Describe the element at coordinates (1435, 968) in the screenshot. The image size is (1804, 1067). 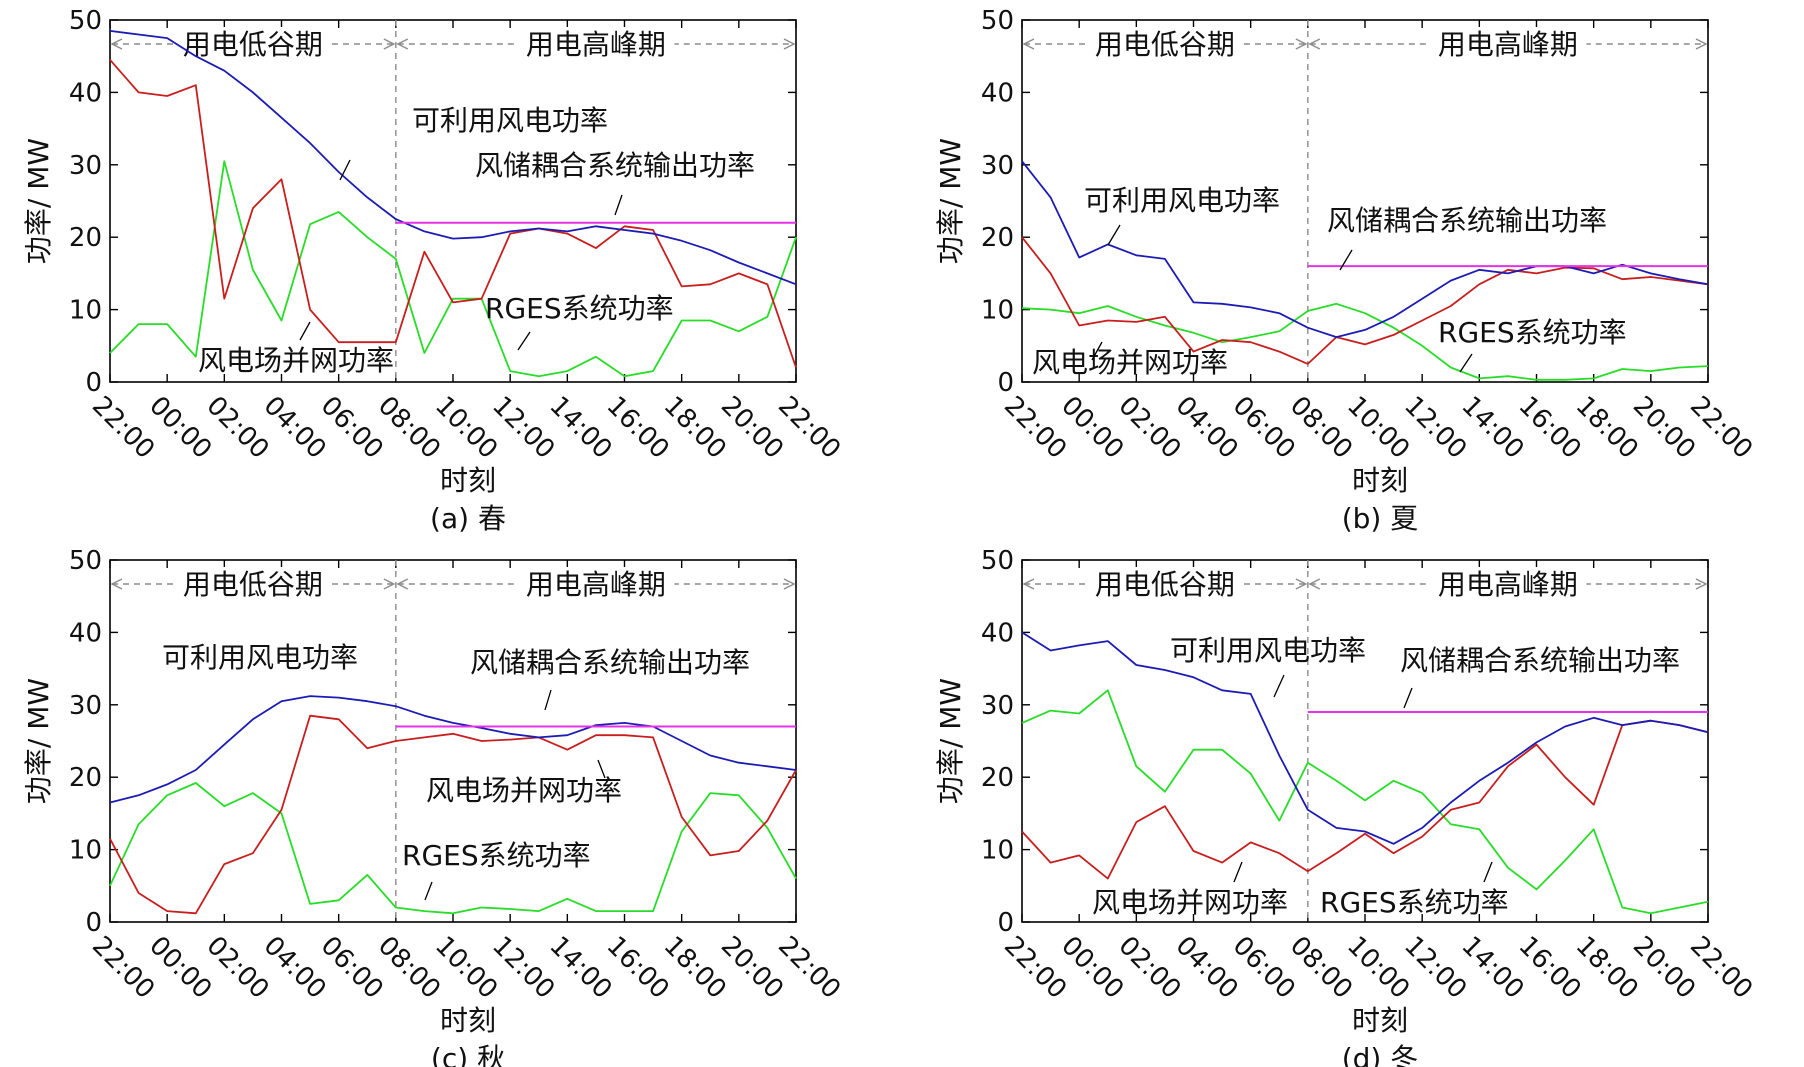
I see `x-tick-label: 12:00` at that location.